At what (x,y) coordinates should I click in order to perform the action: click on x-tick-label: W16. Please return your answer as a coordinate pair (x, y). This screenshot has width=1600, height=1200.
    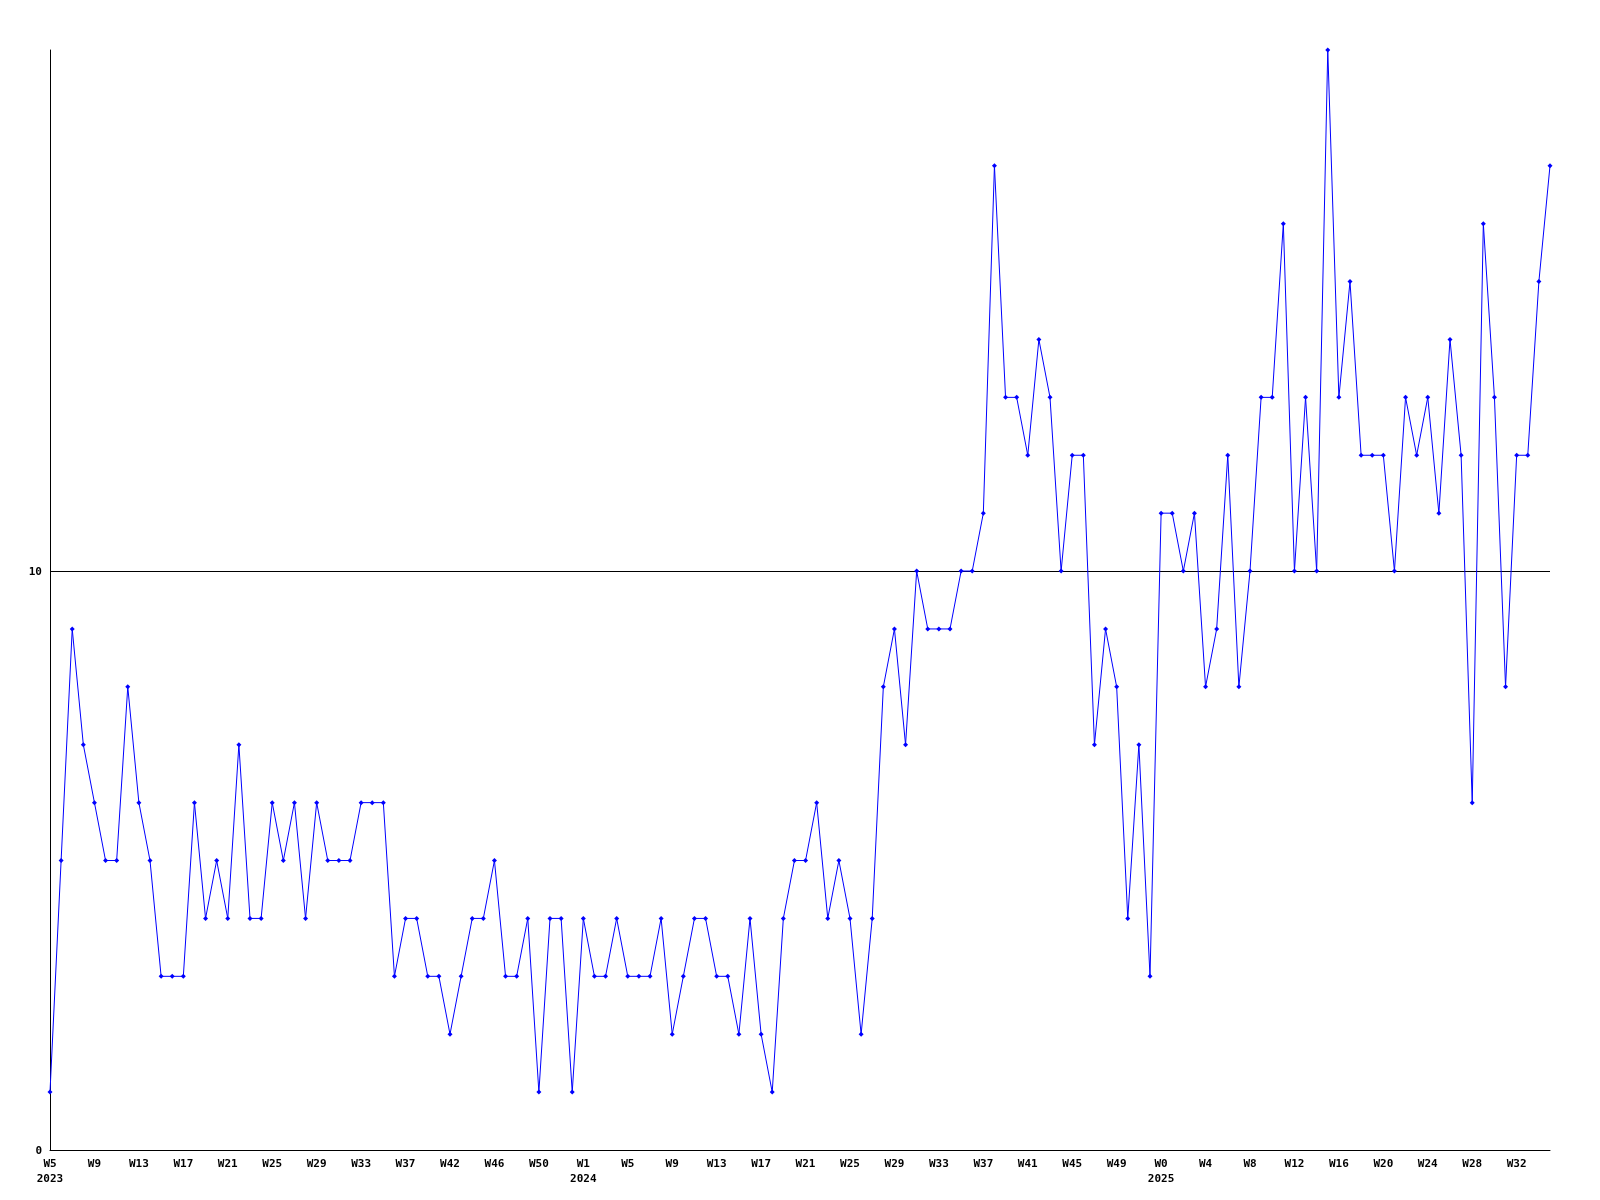
    Looking at the image, I should click on (1339, 1163).